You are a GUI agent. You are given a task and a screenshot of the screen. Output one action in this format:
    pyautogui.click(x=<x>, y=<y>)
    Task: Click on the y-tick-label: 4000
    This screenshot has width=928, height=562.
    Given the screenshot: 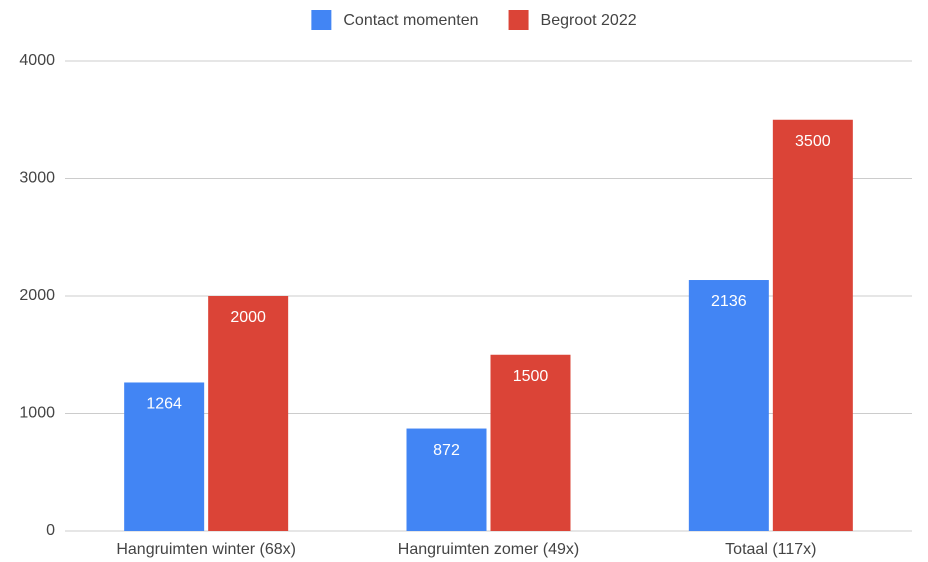 What is the action you would take?
    pyautogui.click(x=37, y=60)
    